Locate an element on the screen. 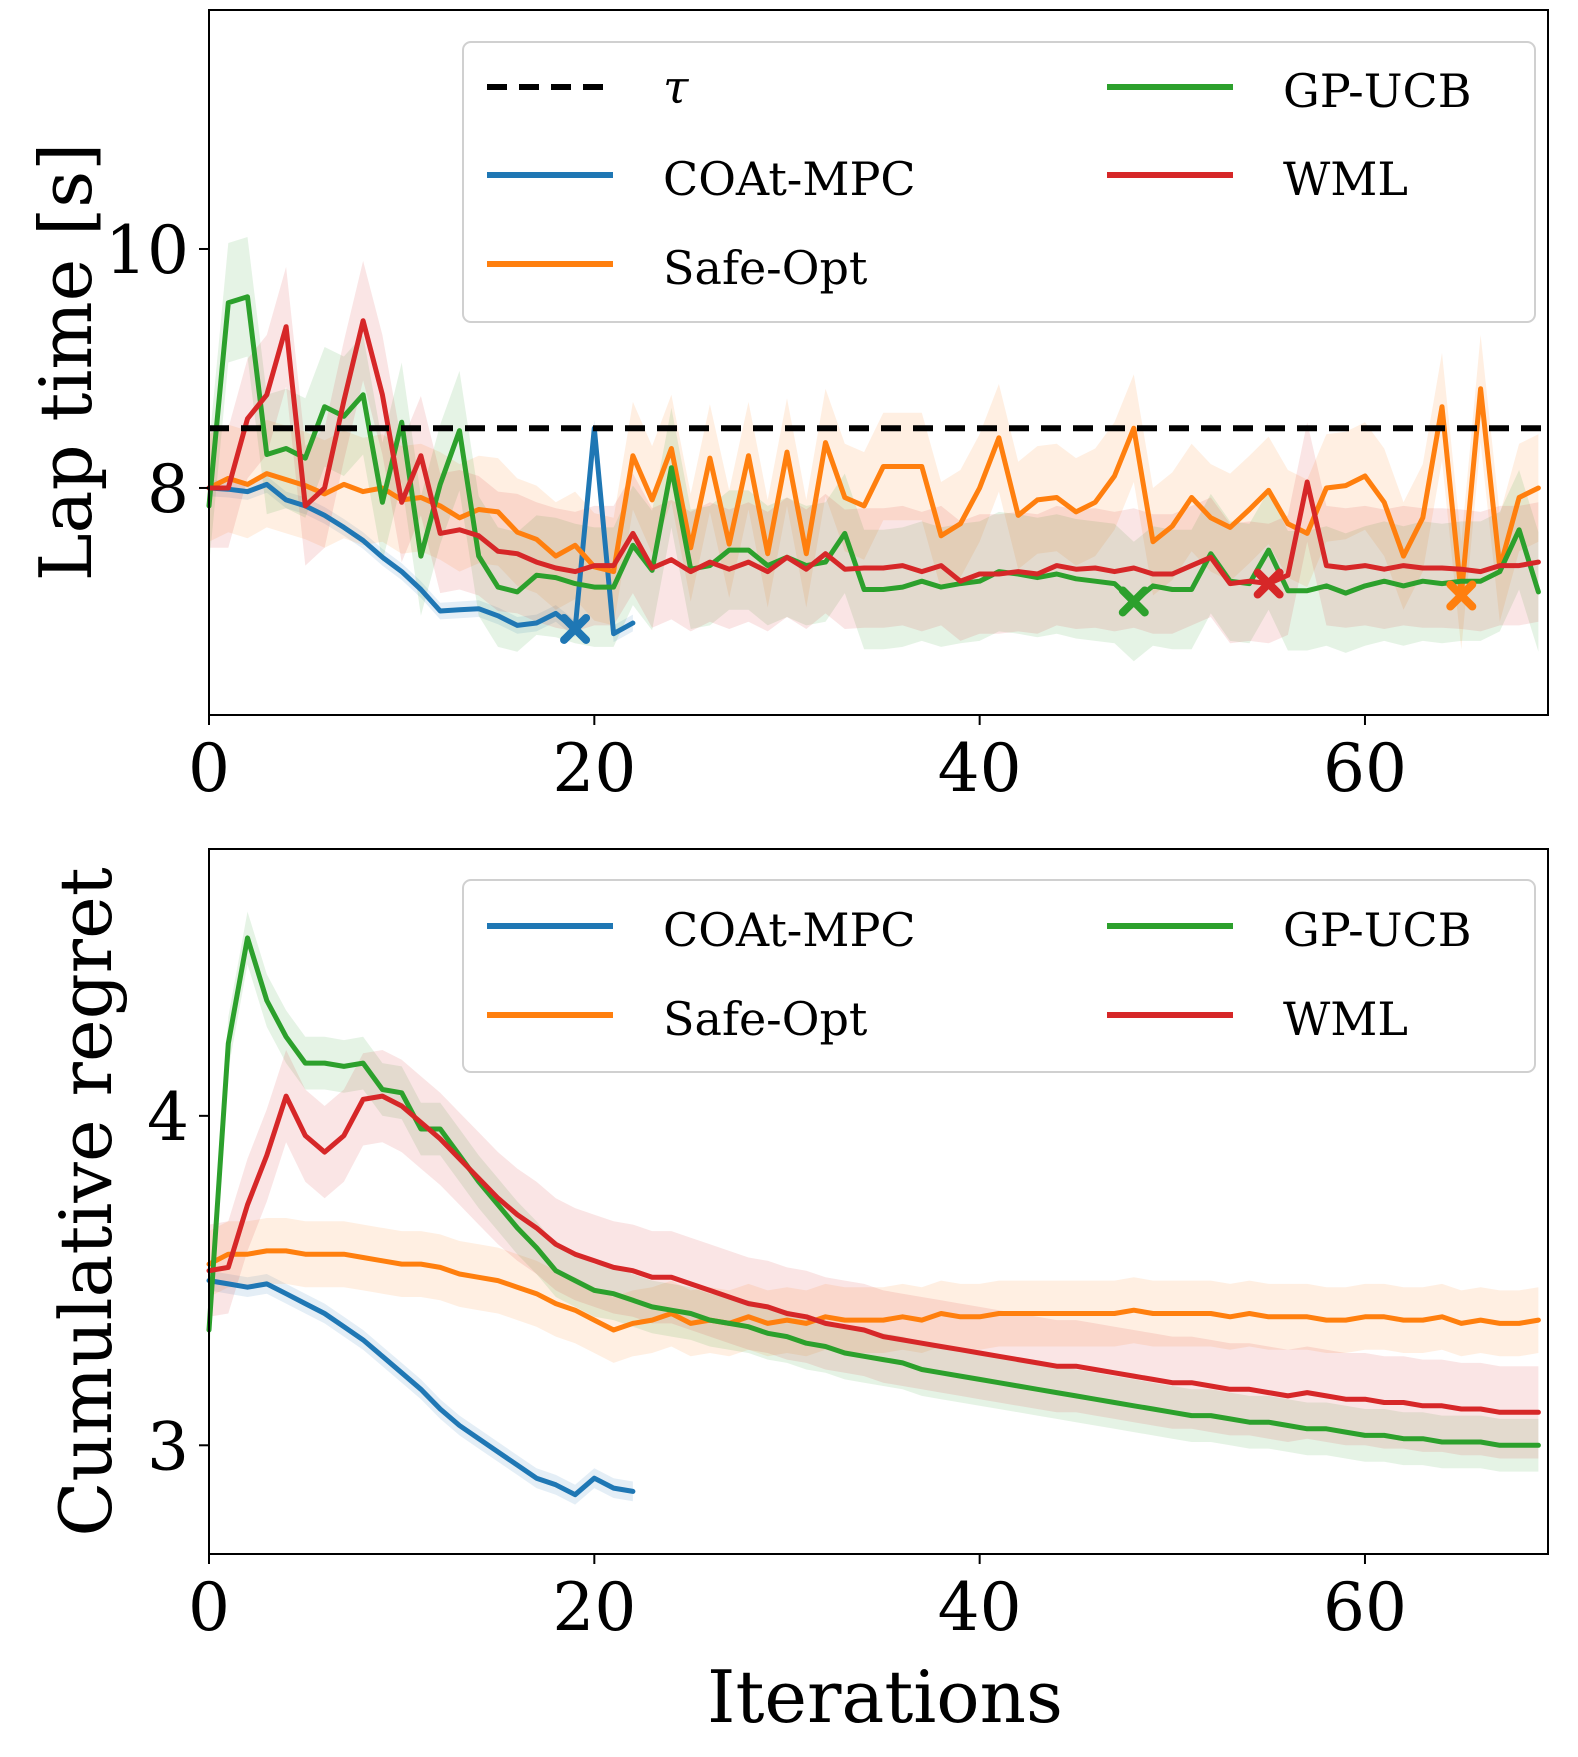 This screenshot has width=1578, height=1757. lap-time-y-tick-label: 10 is located at coordinates (147, 250).